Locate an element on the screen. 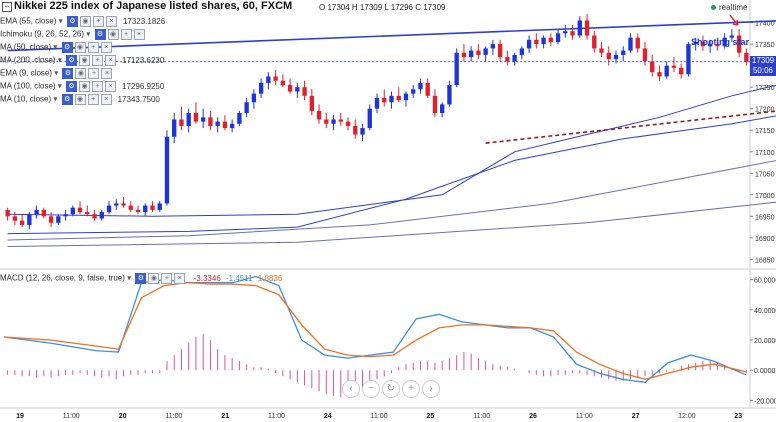 Image resolution: width=776 pixels, height=422 pixels. indicator-row-ema-55: EMA (55, close) ▾ ⚙ ◉ + × 17323.1826 is located at coordinates (83, 21).